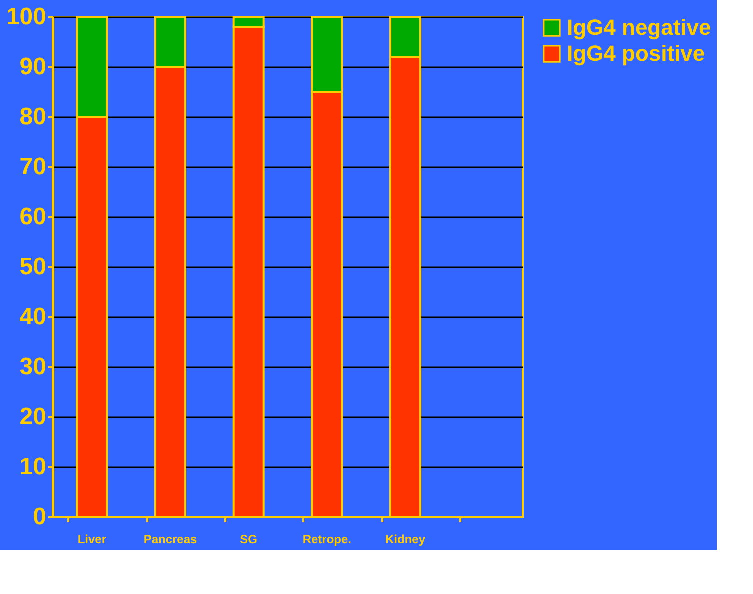  Describe the element at coordinates (327, 539) in the screenshot. I see `x-tick-label: Retrope.` at that location.